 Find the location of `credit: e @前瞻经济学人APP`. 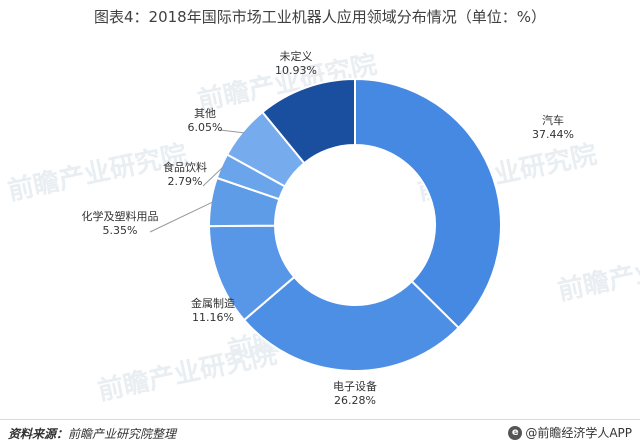

credit: e @前瞻经济学人APP is located at coordinates (570, 432).